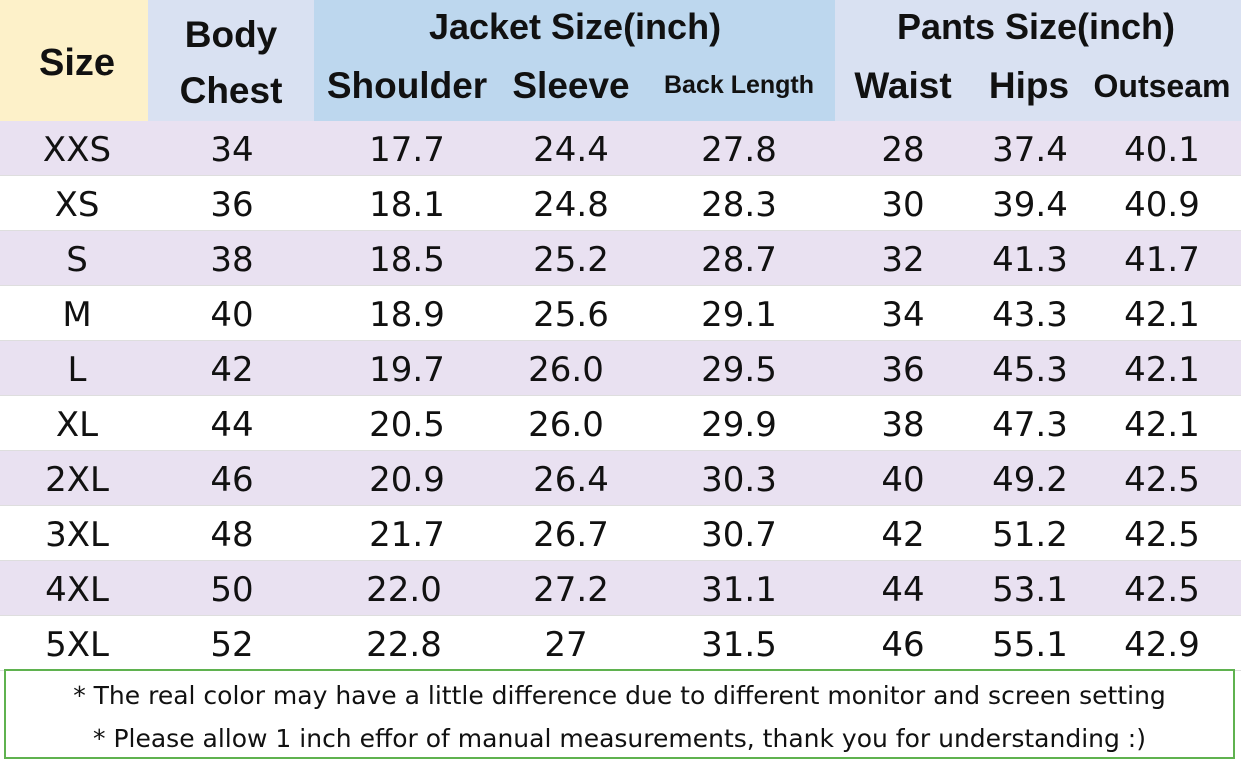 The image size is (1241, 763). Describe the element at coordinates (739, 425) in the screenshot. I see `back-length-cell: 29.9` at that location.